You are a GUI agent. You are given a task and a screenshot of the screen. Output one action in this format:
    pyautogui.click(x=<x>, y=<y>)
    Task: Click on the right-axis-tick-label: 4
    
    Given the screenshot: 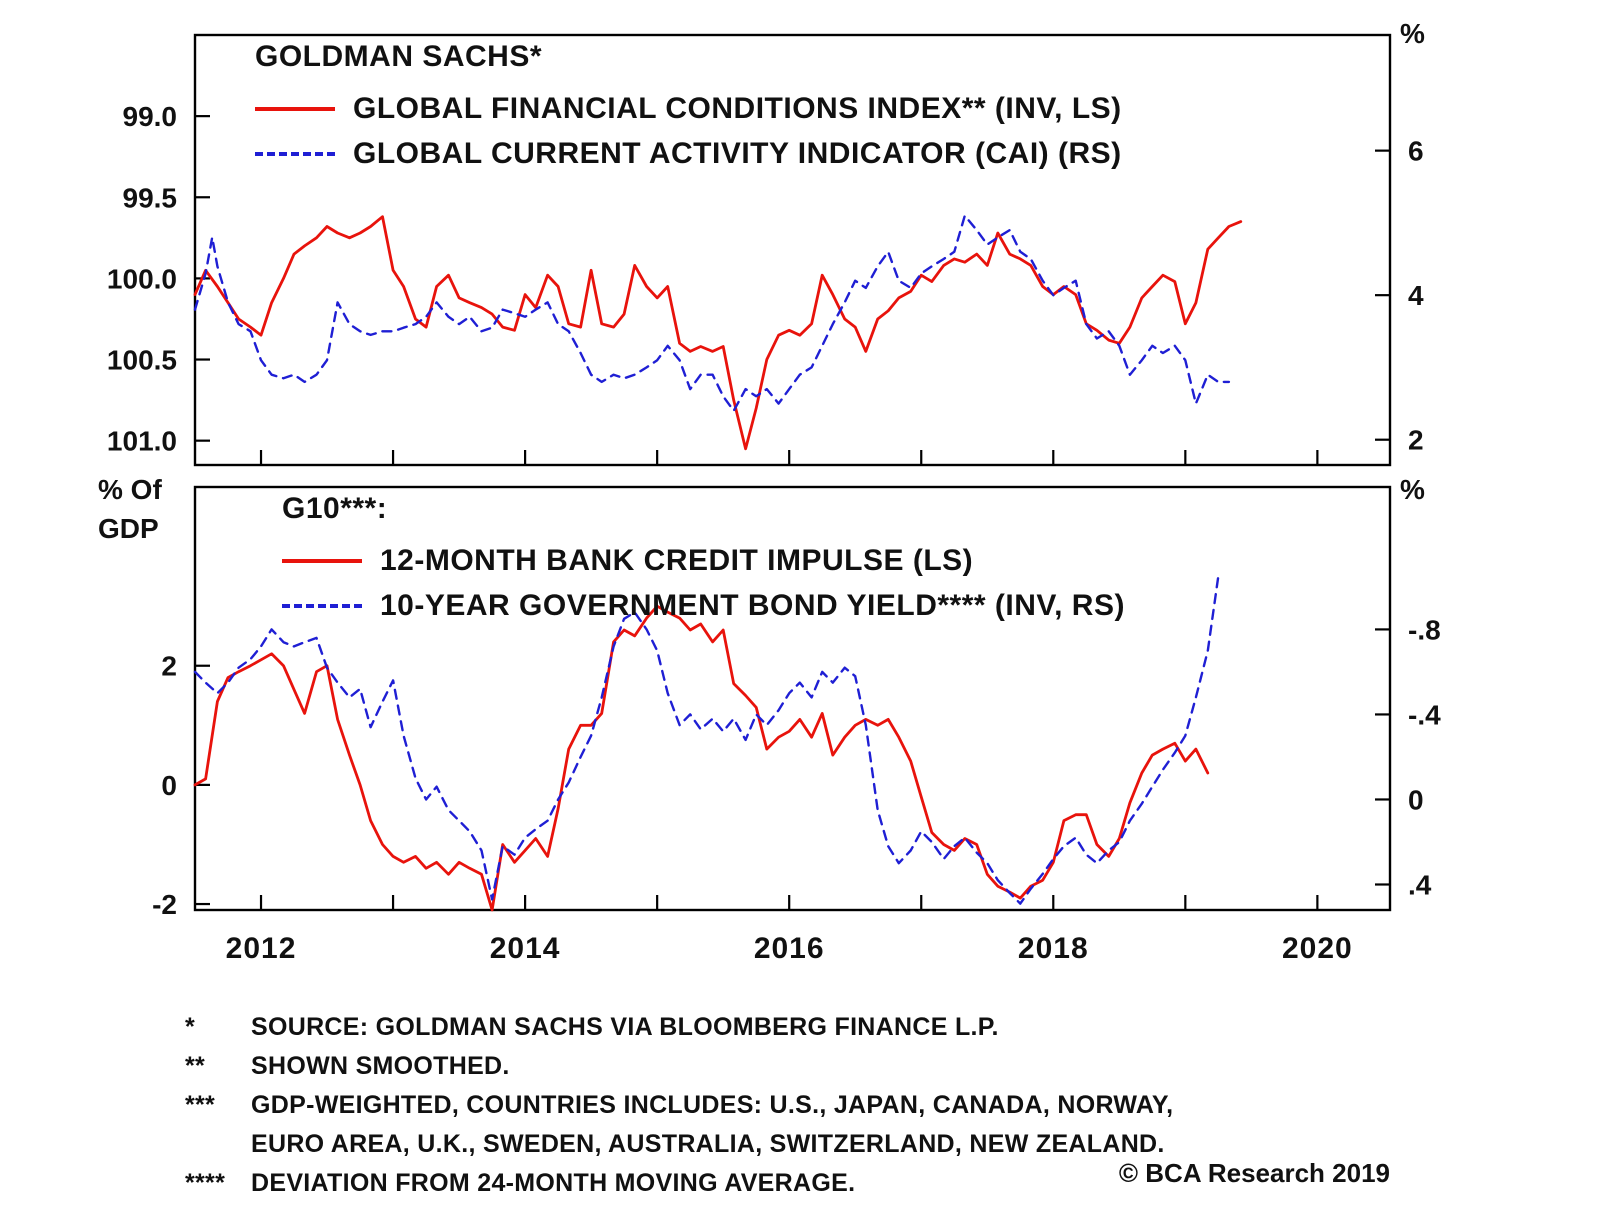 What is the action you would take?
    pyautogui.click(x=1416, y=295)
    